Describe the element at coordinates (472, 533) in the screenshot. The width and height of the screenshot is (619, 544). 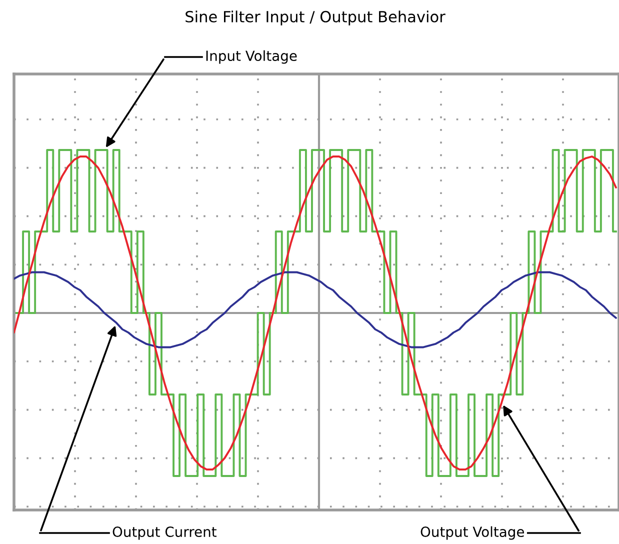
I see `text: Output Voltage` at that location.